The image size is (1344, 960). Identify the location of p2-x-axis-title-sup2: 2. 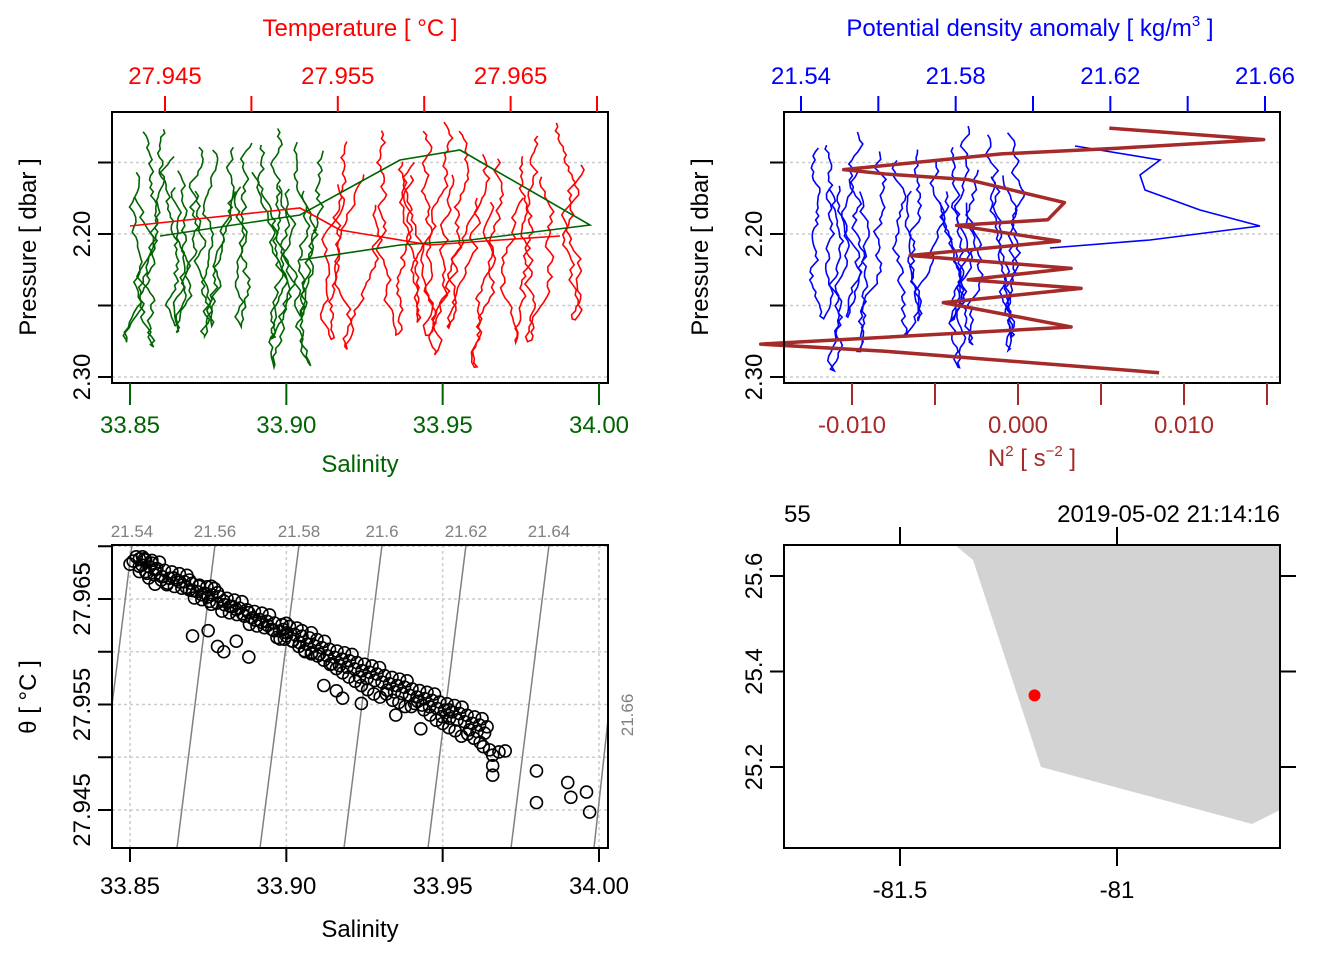
(1009, 451).